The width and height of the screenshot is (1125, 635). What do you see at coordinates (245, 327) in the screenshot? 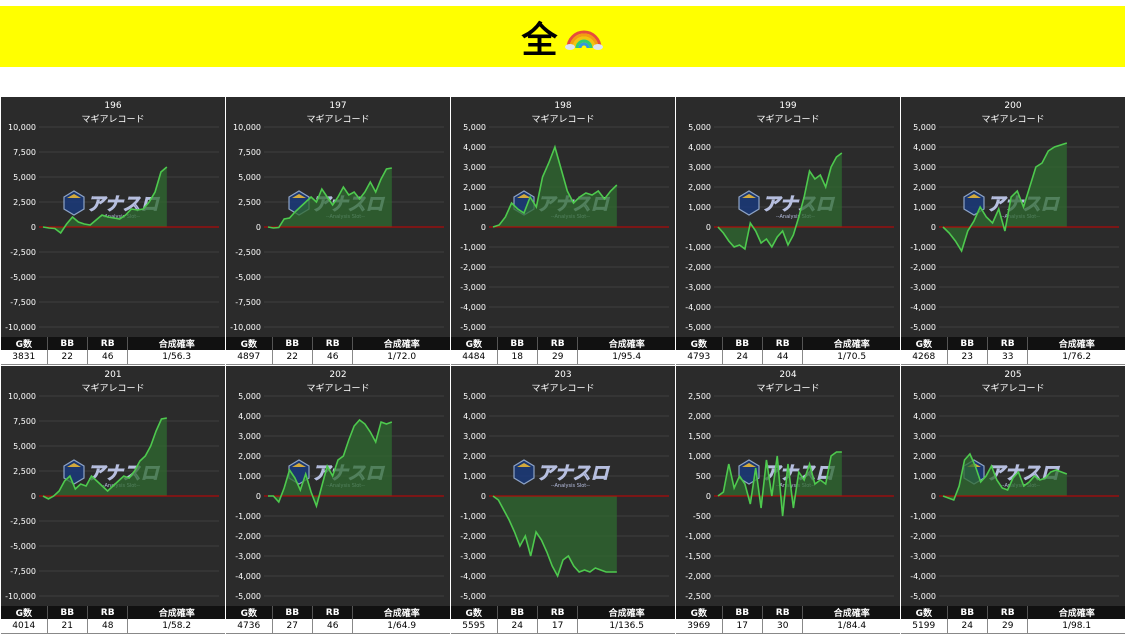
I see `y-tick-label: -10,000` at bounding box center [245, 327].